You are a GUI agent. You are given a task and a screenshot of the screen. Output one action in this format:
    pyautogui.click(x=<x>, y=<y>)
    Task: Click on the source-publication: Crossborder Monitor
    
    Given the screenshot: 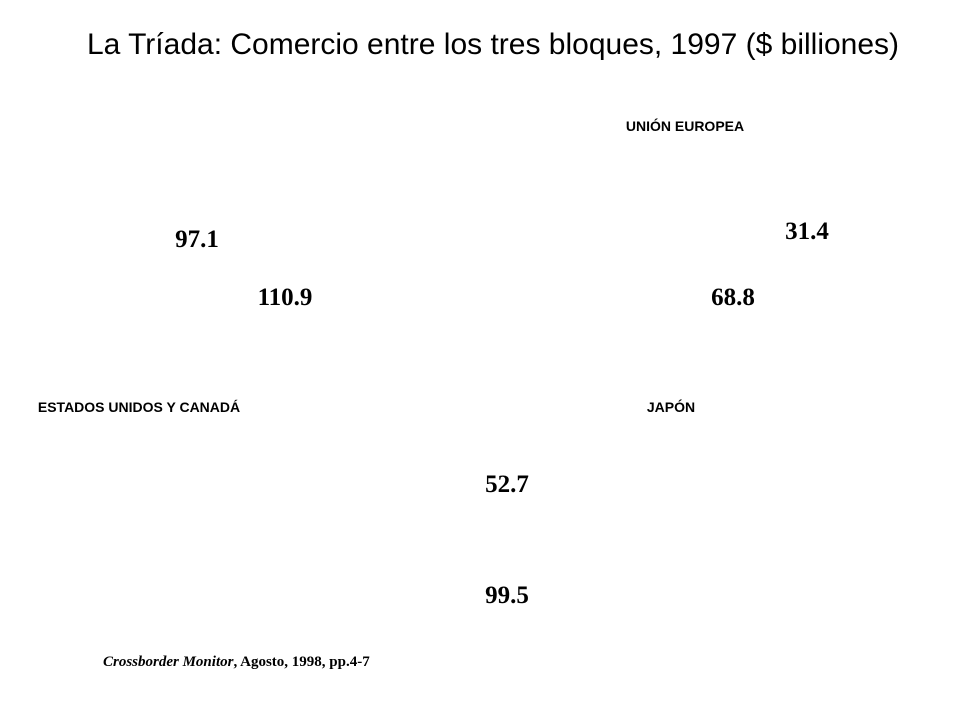 What is the action you would take?
    pyautogui.click(x=168, y=662)
    